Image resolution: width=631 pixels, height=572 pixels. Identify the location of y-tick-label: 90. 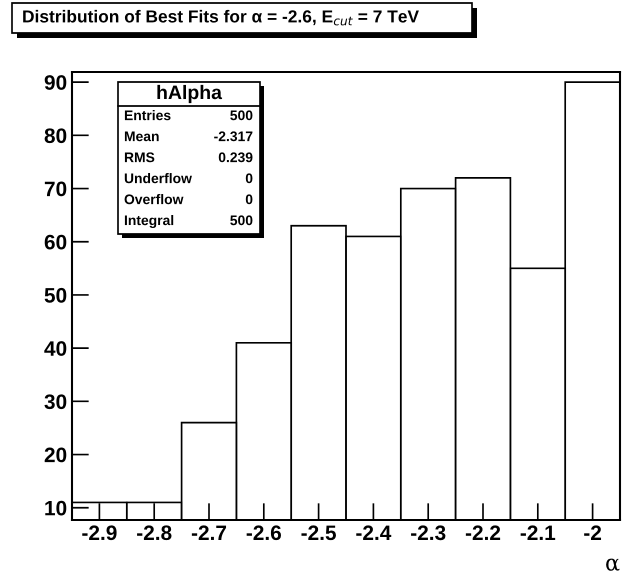
(55, 82).